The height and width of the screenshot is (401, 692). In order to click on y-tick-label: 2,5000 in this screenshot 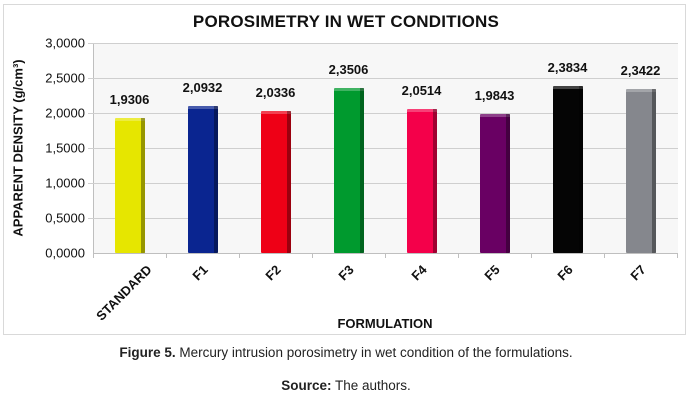, I will do `click(65, 78)`.